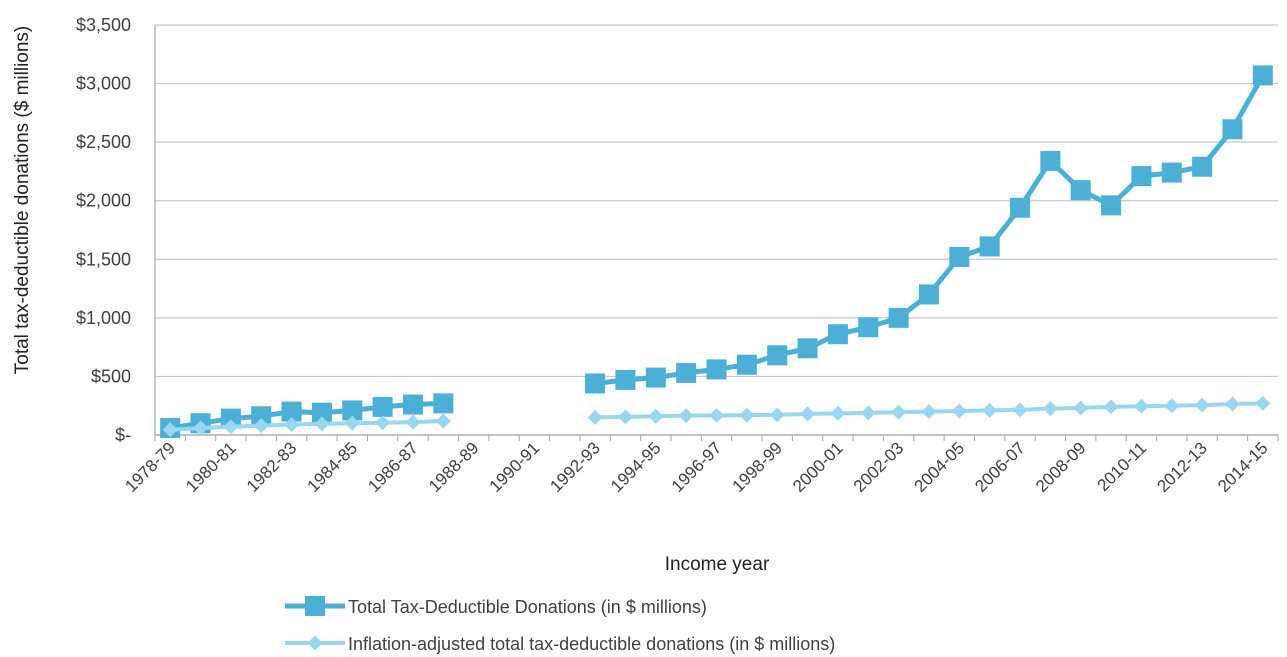 The height and width of the screenshot is (657, 1287). What do you see at coordinates (1243, 467) in the screenshot?
I see `x-tick-label: 2014-15` at bounding box center [1243, 467].